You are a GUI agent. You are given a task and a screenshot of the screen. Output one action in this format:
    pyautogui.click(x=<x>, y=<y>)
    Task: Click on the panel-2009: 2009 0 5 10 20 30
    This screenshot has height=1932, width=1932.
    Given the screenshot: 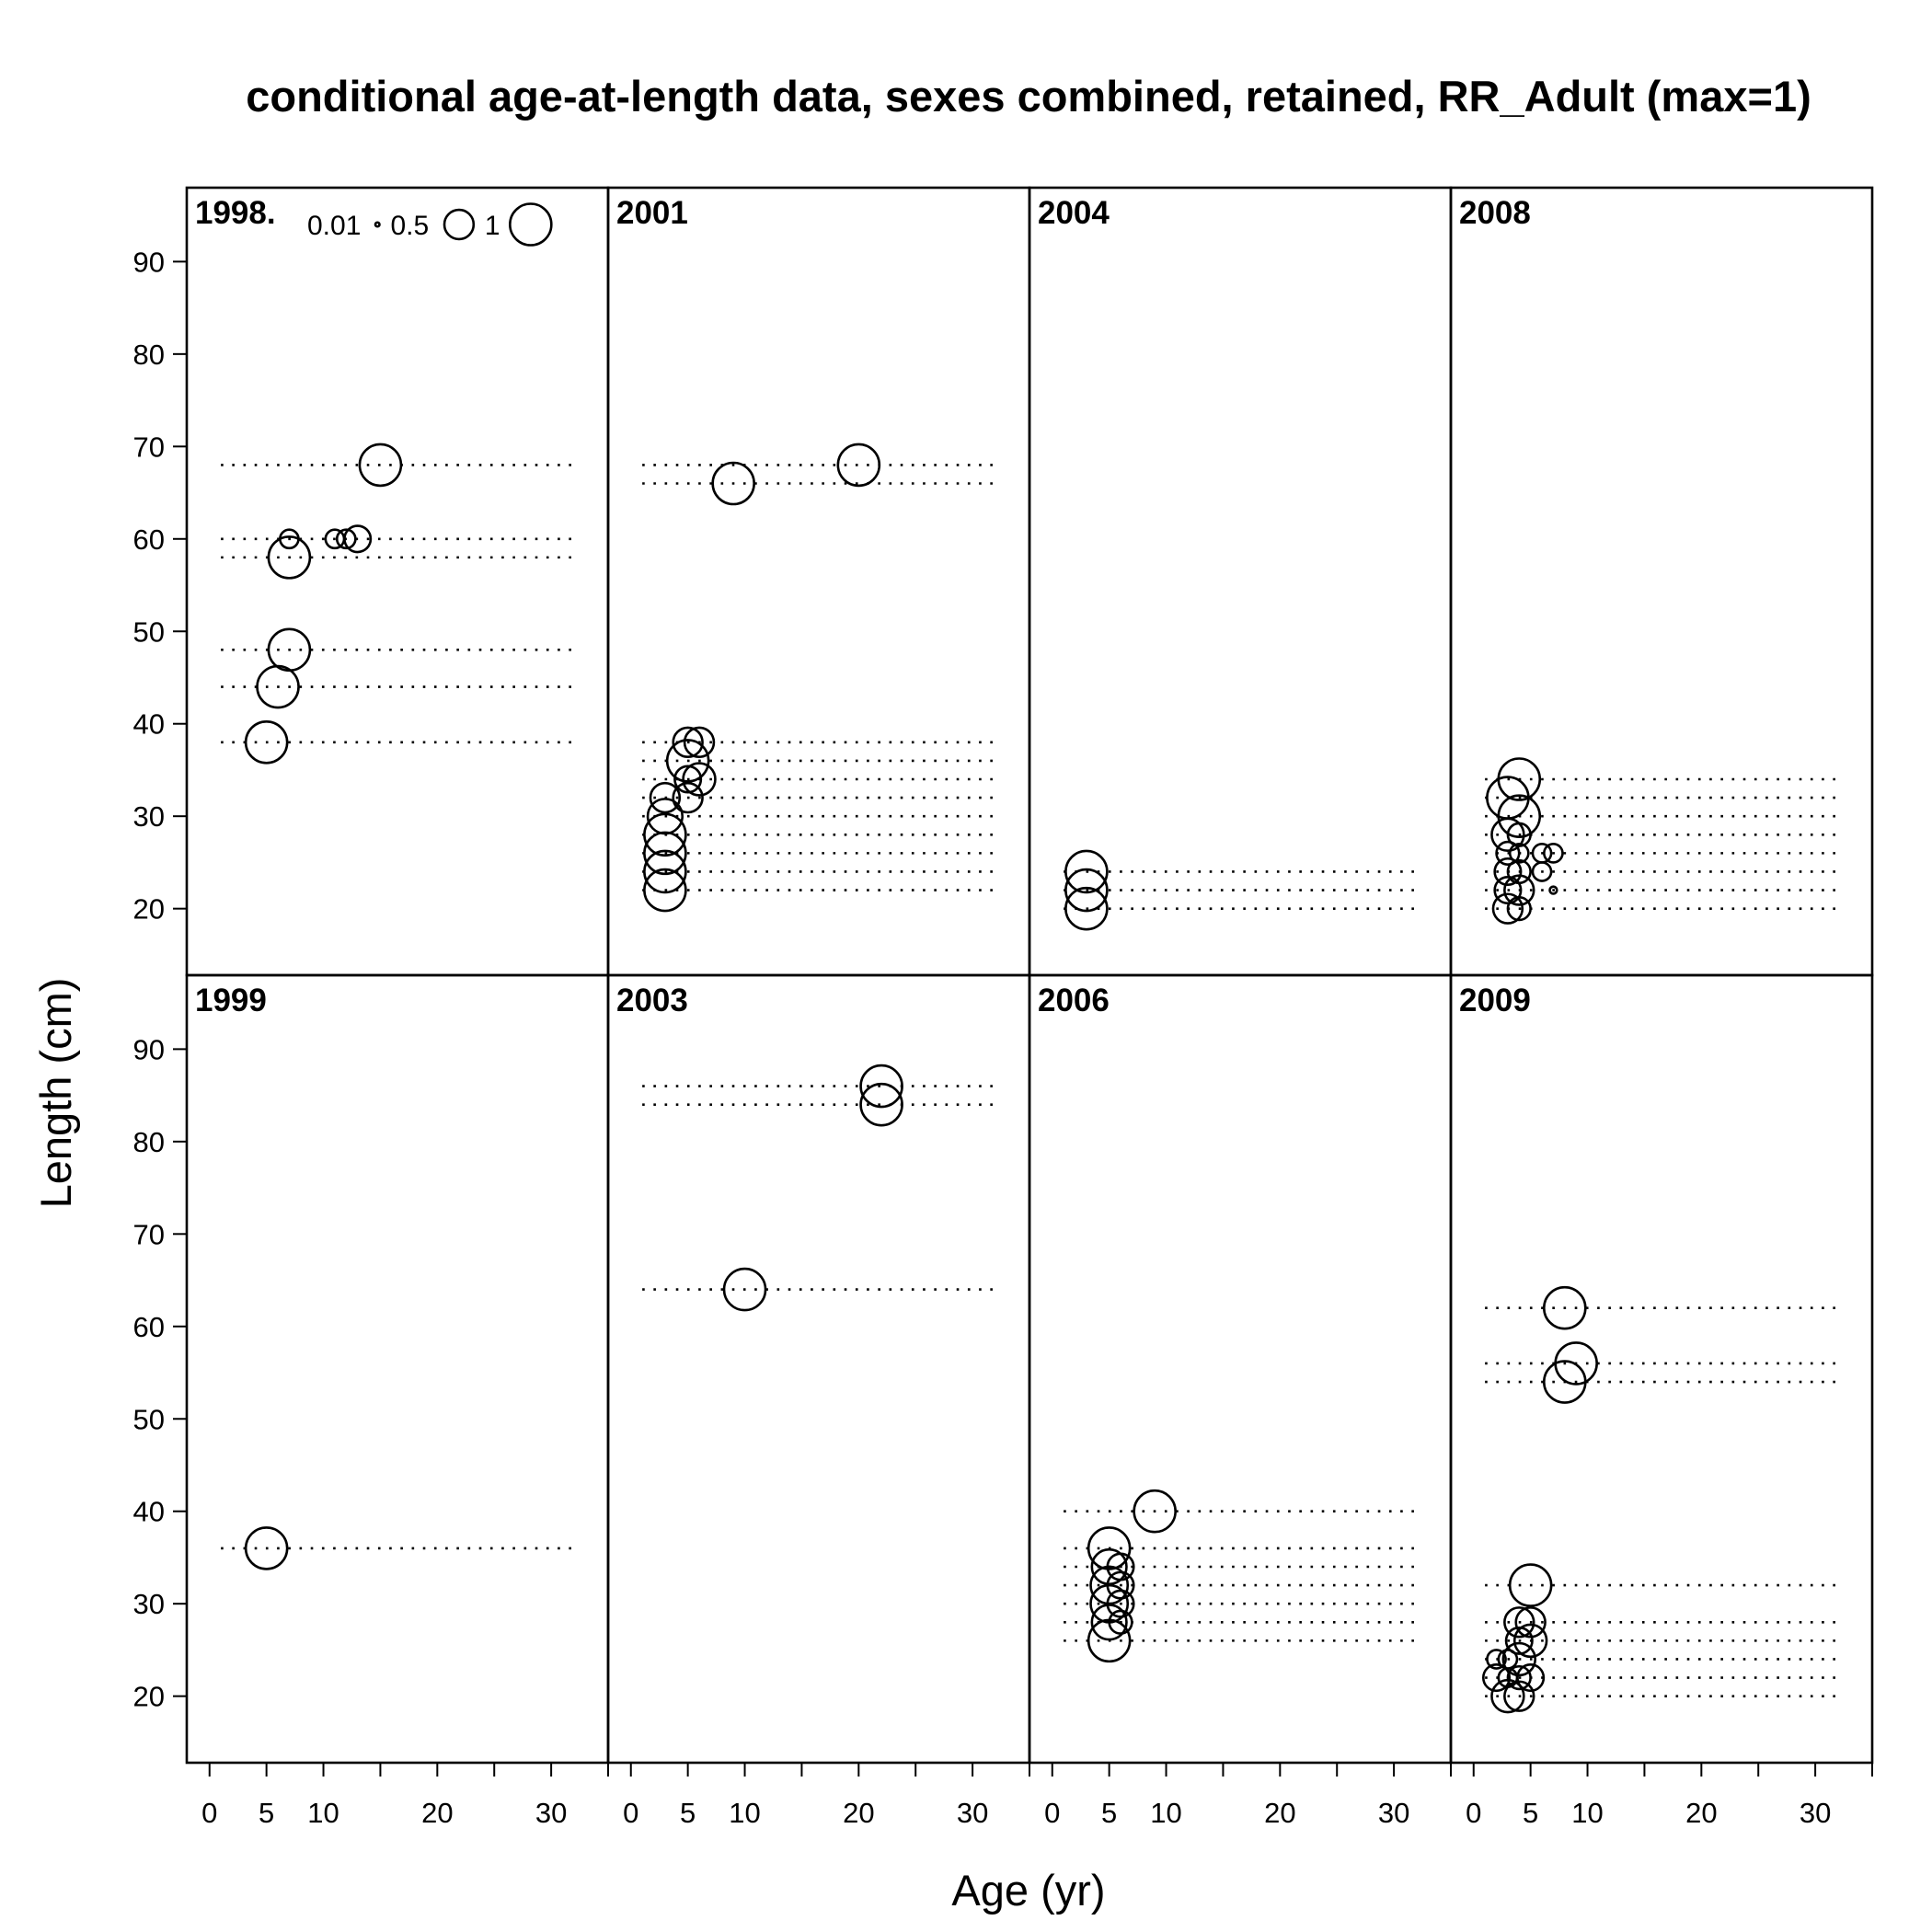 What is the action you would take?
    pyautogui.click(x=1661, y=1401)
    